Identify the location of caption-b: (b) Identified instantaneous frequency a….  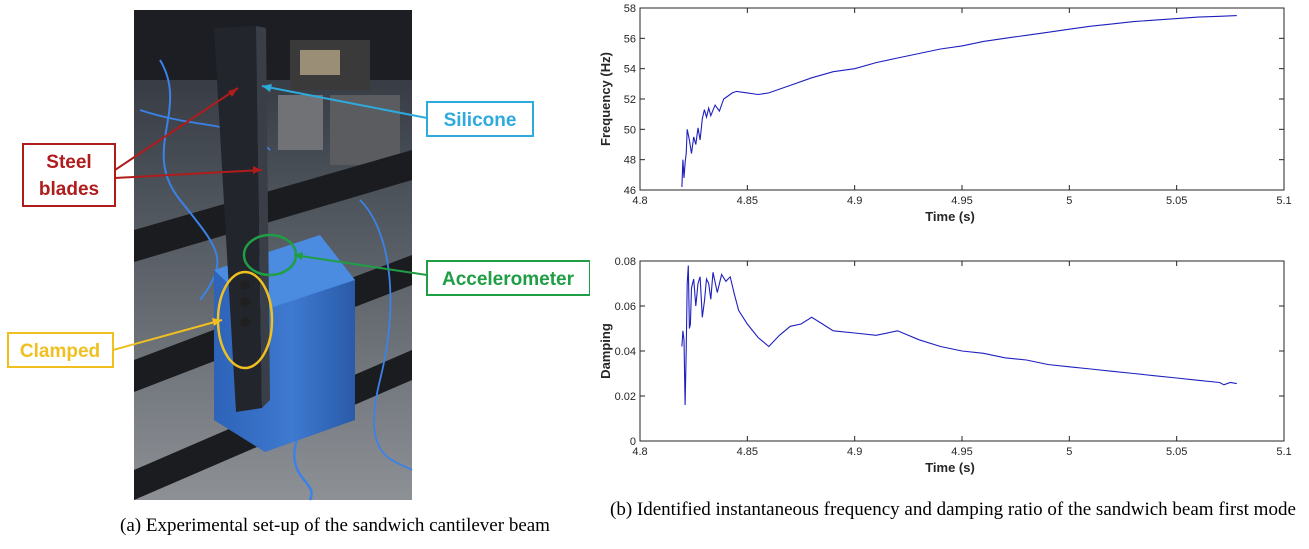
(953, 509).